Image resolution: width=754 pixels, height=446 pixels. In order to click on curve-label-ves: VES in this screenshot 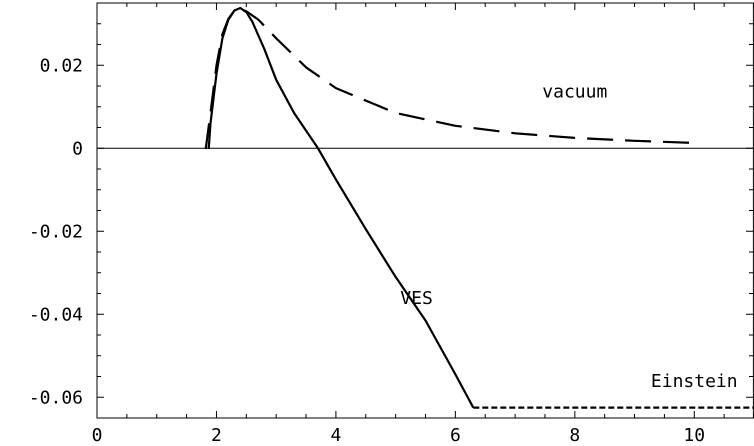, I will do `click(416, 298)`.